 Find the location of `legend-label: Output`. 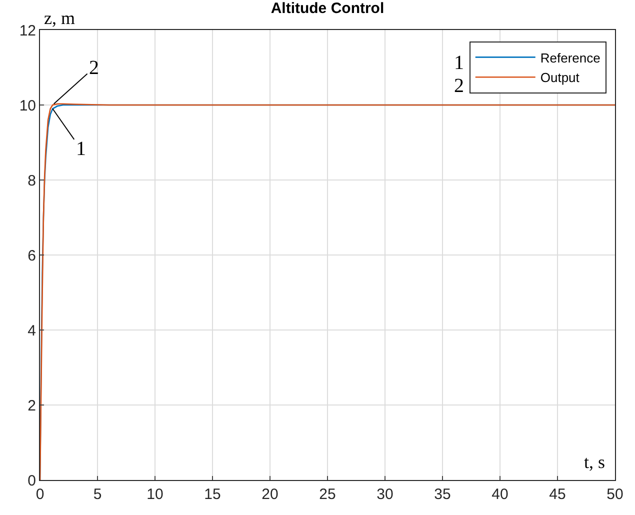

legend-label: Output is located at coordinates (560, 78).